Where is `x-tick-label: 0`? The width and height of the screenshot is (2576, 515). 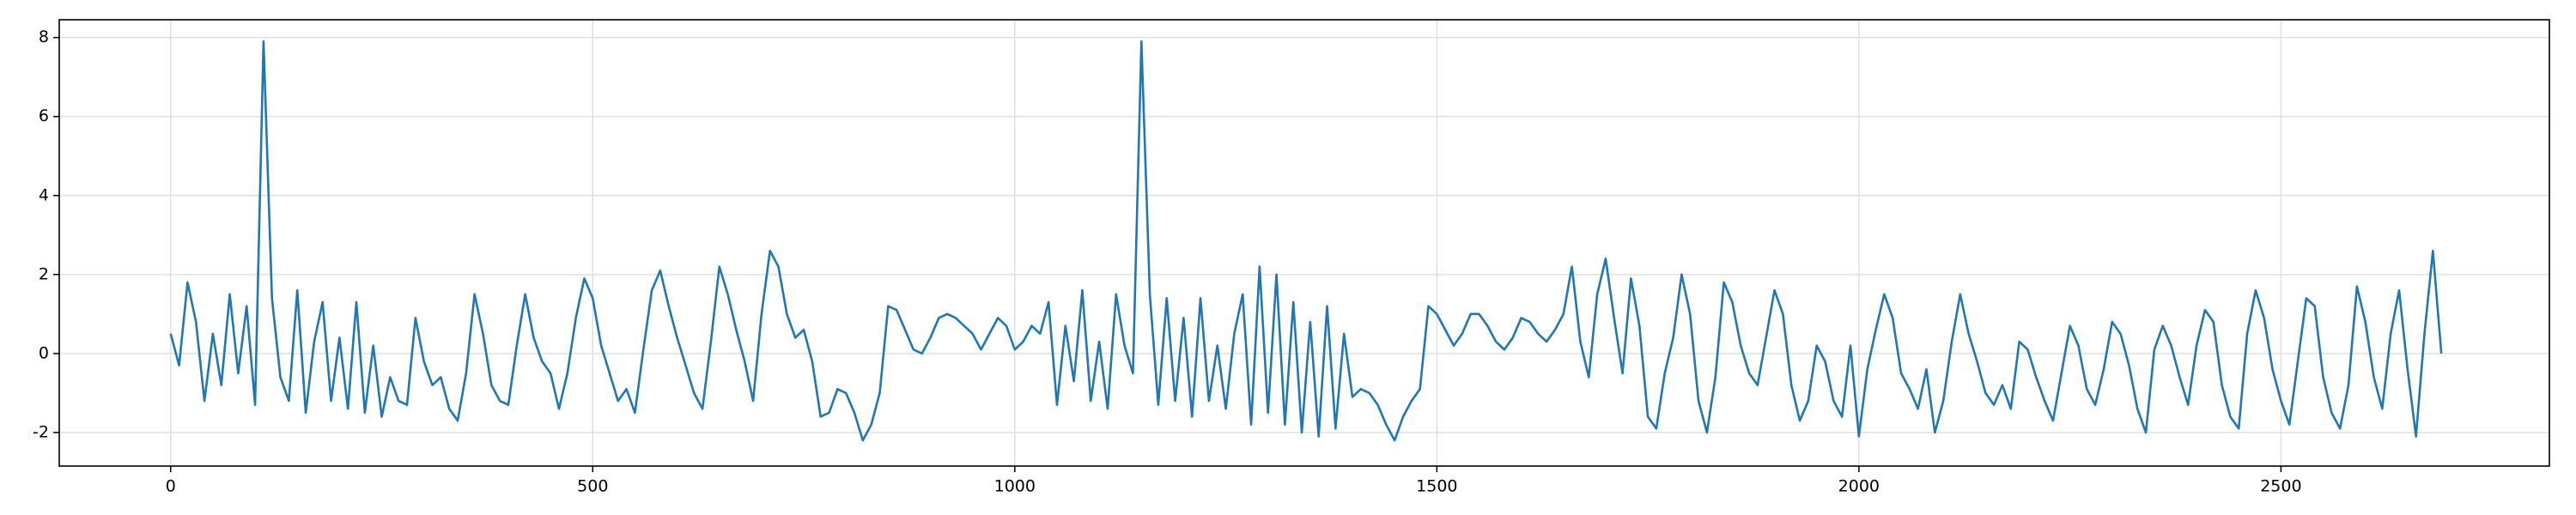 x-tick-label: 0 is located at coordinates (171, 486).